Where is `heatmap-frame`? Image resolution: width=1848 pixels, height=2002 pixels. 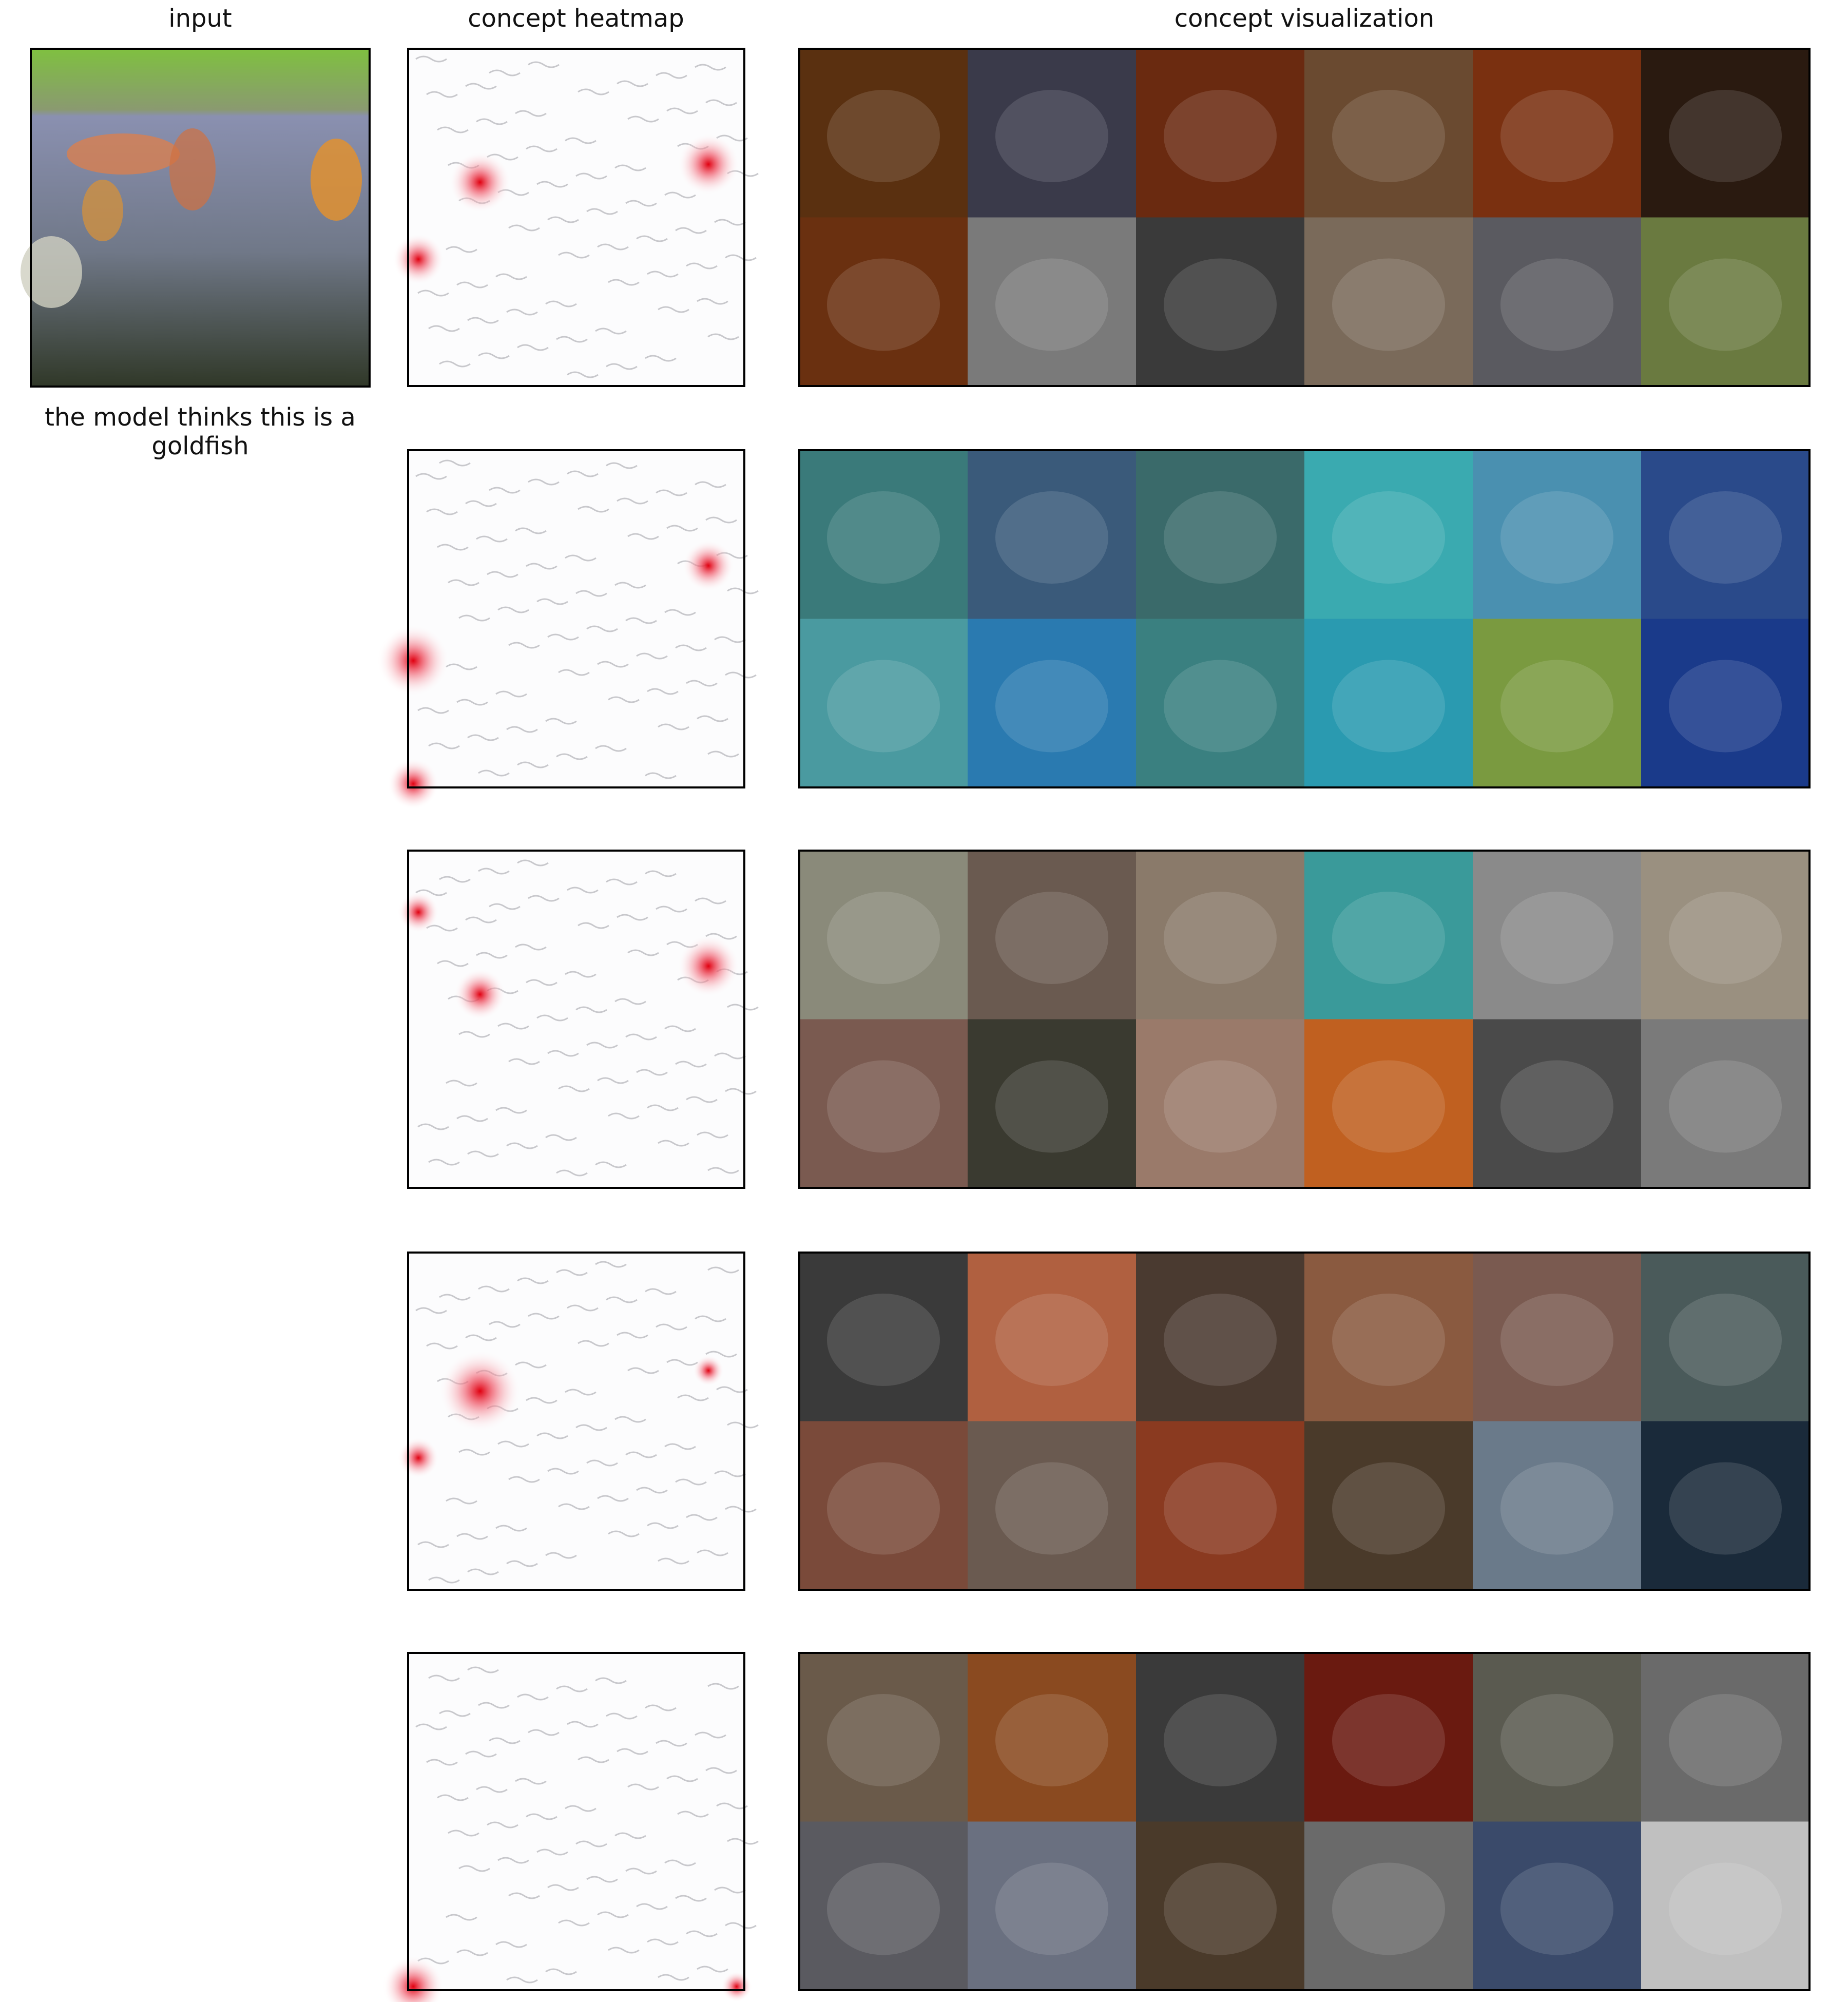
heatmap-frame is located at coordinates (576, 1019).